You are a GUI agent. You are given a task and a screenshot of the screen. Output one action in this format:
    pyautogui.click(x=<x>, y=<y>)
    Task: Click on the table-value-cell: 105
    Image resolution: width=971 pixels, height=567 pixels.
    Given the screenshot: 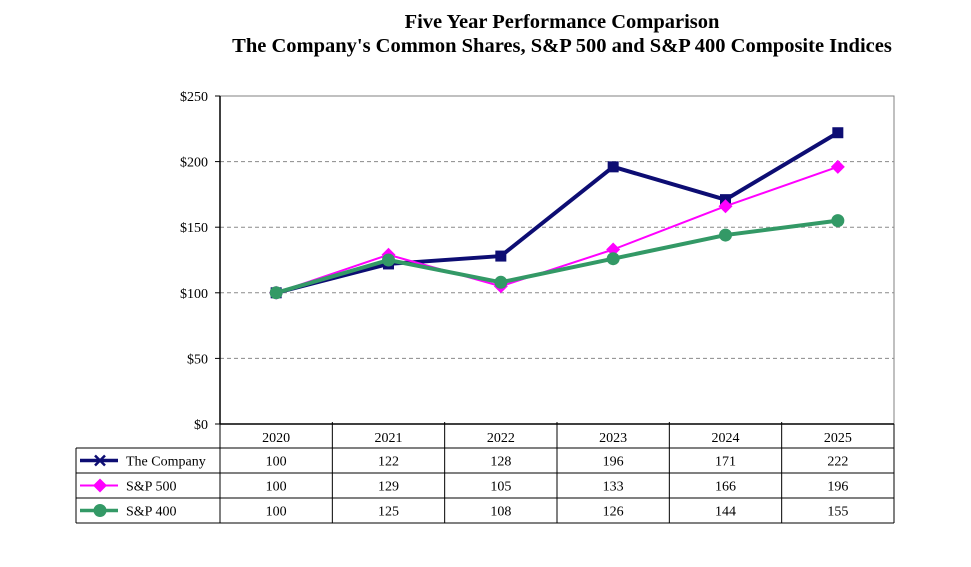 What is the action you would take?
    pyautogui.click(x=500, y=487)
    